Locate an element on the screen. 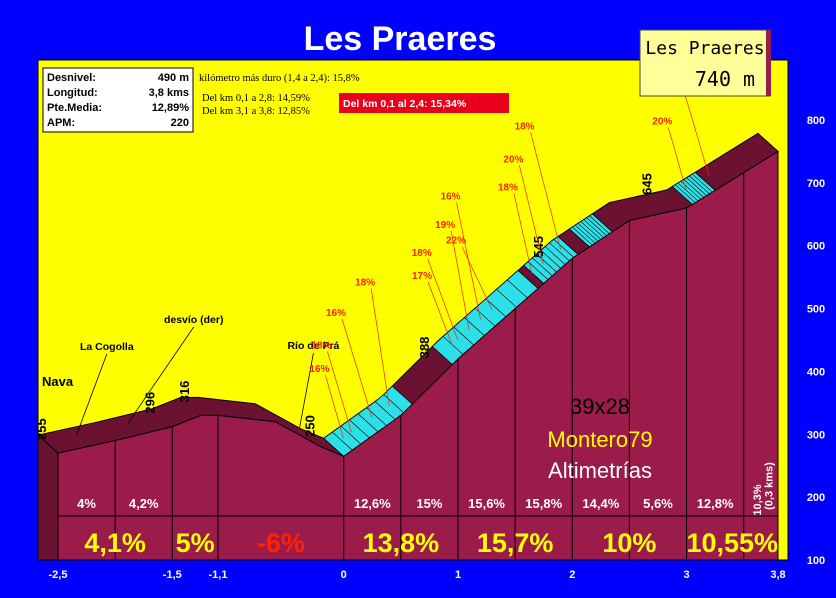  km-gradient-label: 10,55% is located at coordinates (732, 543).